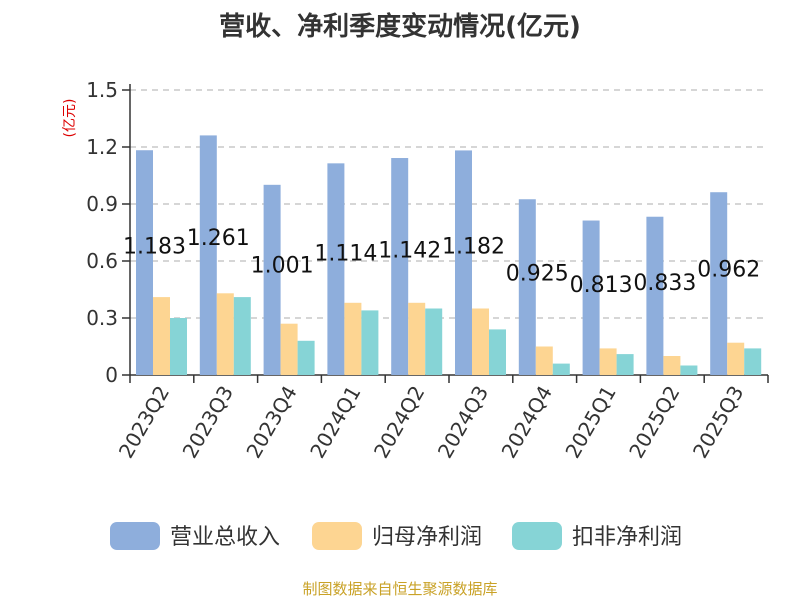 The height and width of the screenshot is (600, 800). I want to click on y-axis-label: (亿元), so click(70, 118).